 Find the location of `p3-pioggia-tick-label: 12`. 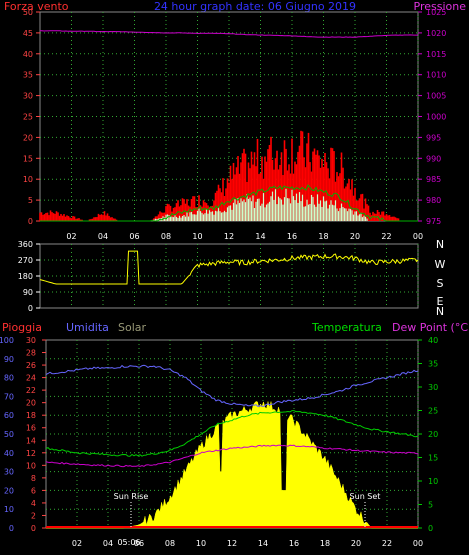

p3-pioggia-tick-label: 12 is located at coordinates (31, 453).